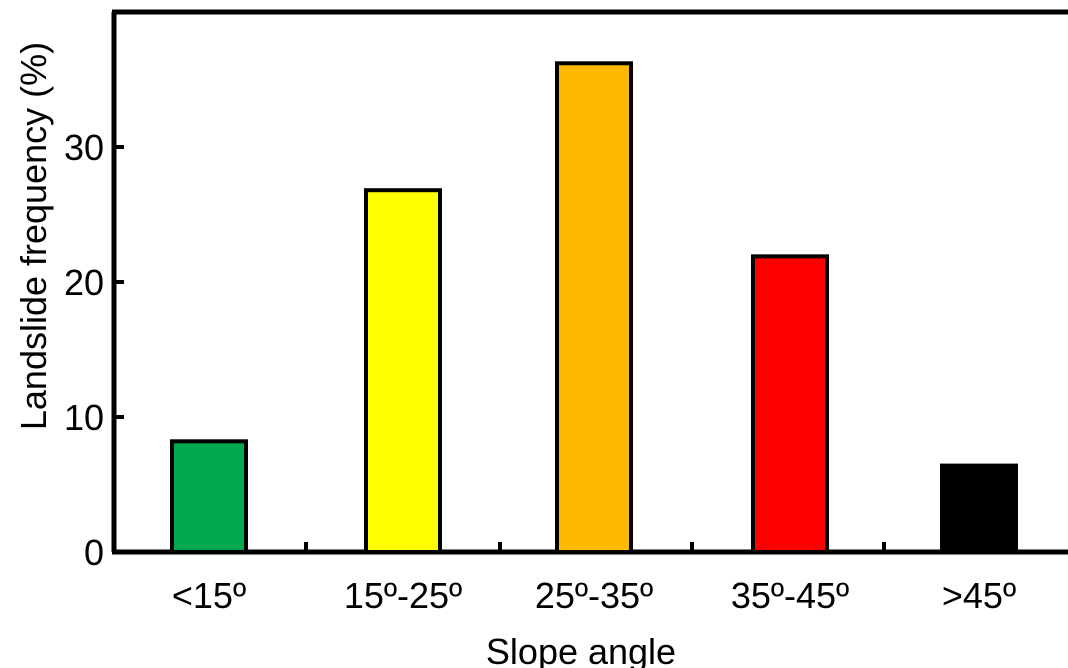 The height and width of the screenshot is (668, 1068). I want to click on x-tick-label: 35º-45º, so click(790, 595).